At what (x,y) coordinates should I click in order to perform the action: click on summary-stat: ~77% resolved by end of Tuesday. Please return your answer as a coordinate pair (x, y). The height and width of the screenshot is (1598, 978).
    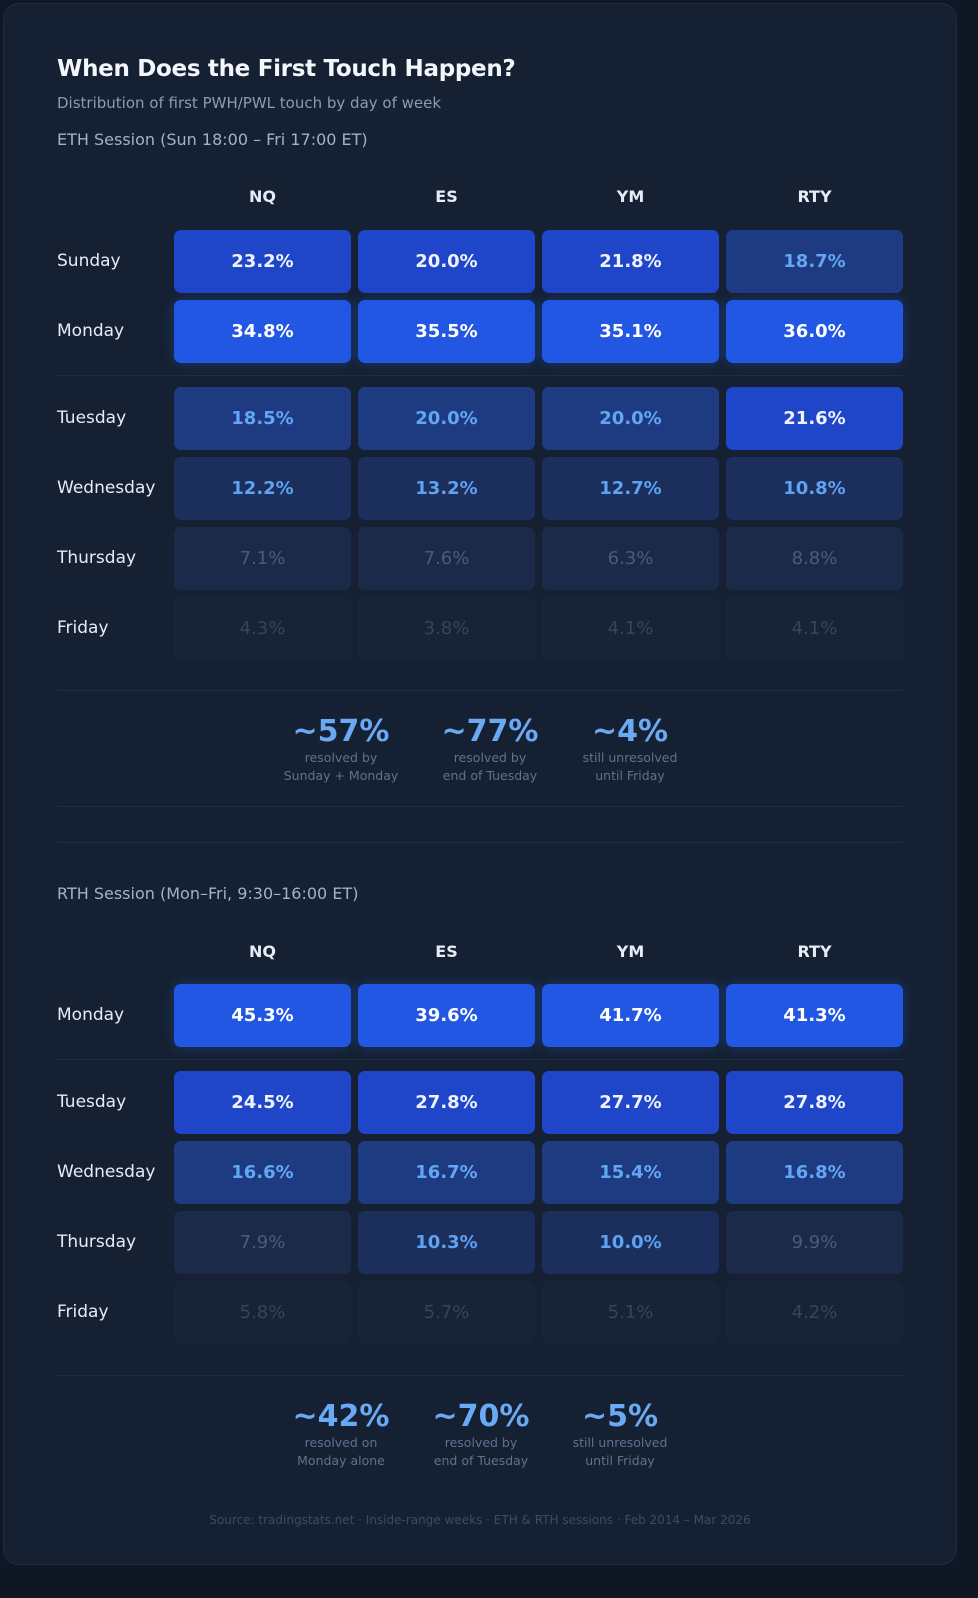
    Looking at the image, I should click on (490, 750).